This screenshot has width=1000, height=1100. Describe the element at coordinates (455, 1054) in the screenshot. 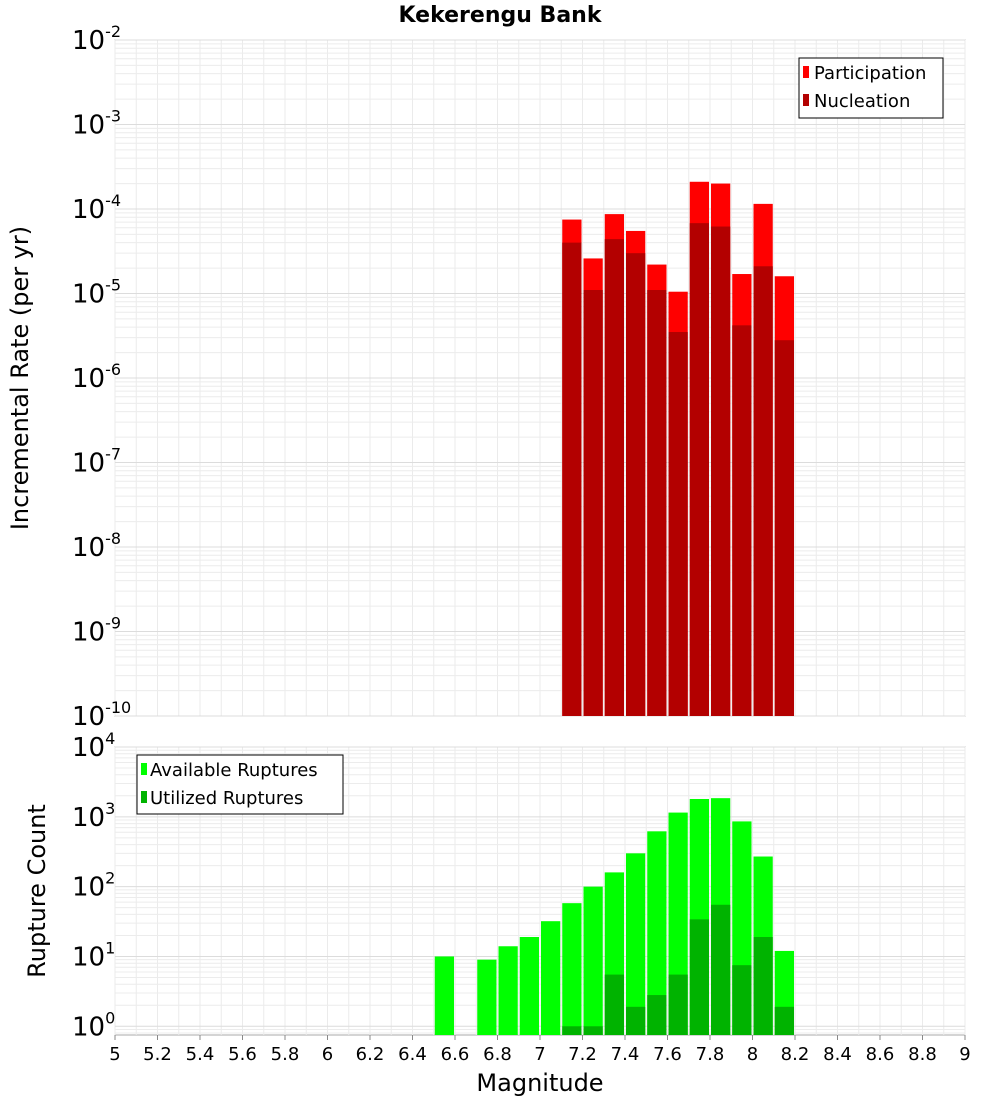

I see `x-tick-label: 6.6` at that location.